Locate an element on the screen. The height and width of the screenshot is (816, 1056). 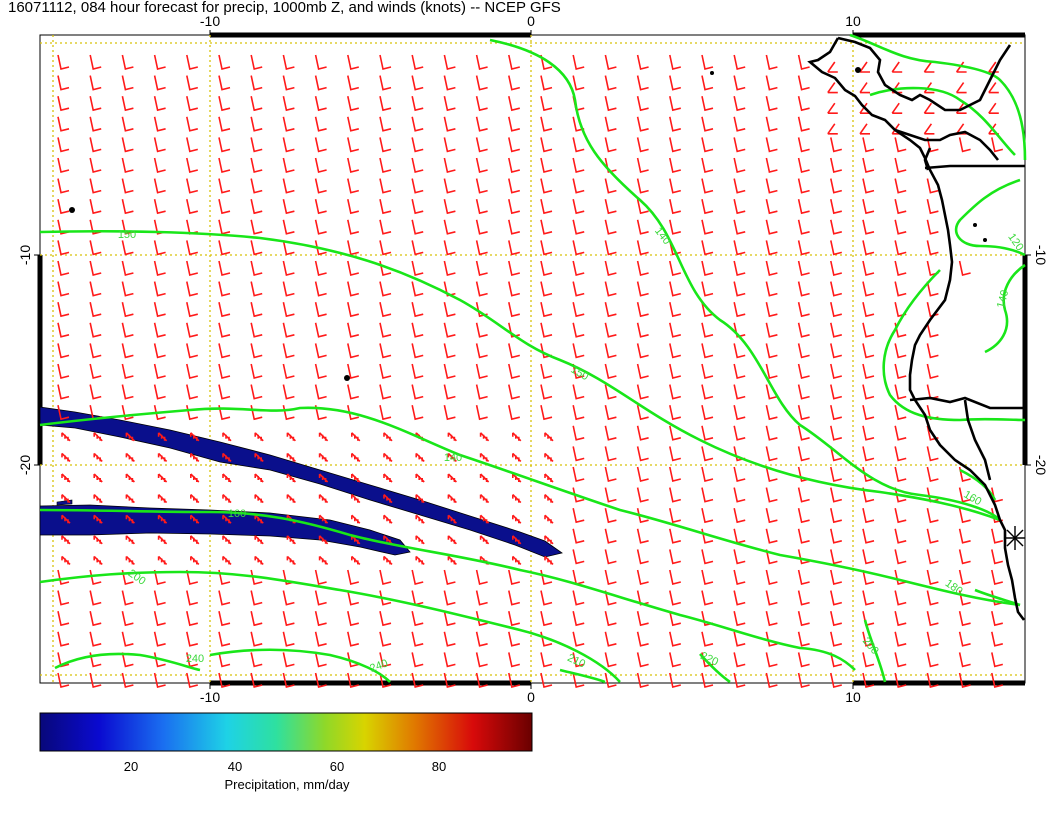
colorbar-tick: 20 is located at coordinates (131, 766).